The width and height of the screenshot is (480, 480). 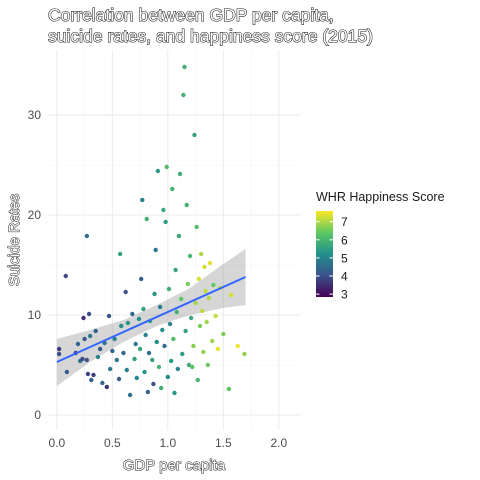 I want to click on x-tick-label: 0.5, so click(x=112, y=443).